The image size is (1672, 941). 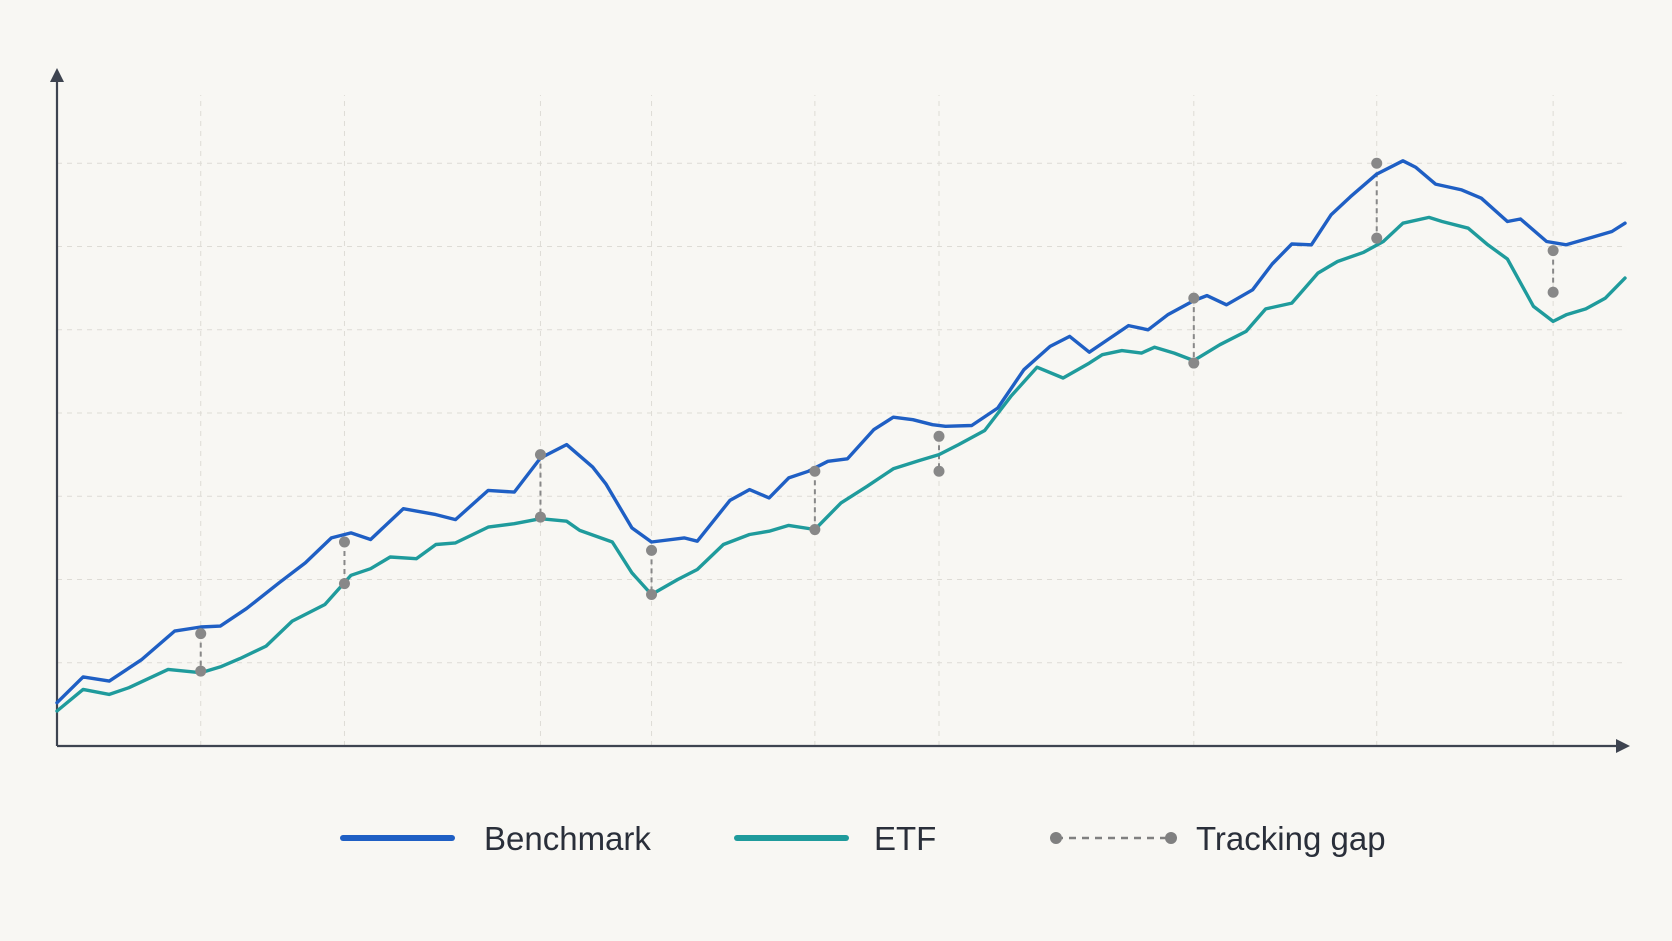 What do you see at coordinates (1623, 746) in the screenshot?
I see `x-axis-arrow-icon` at bounding box center [1623, 746].